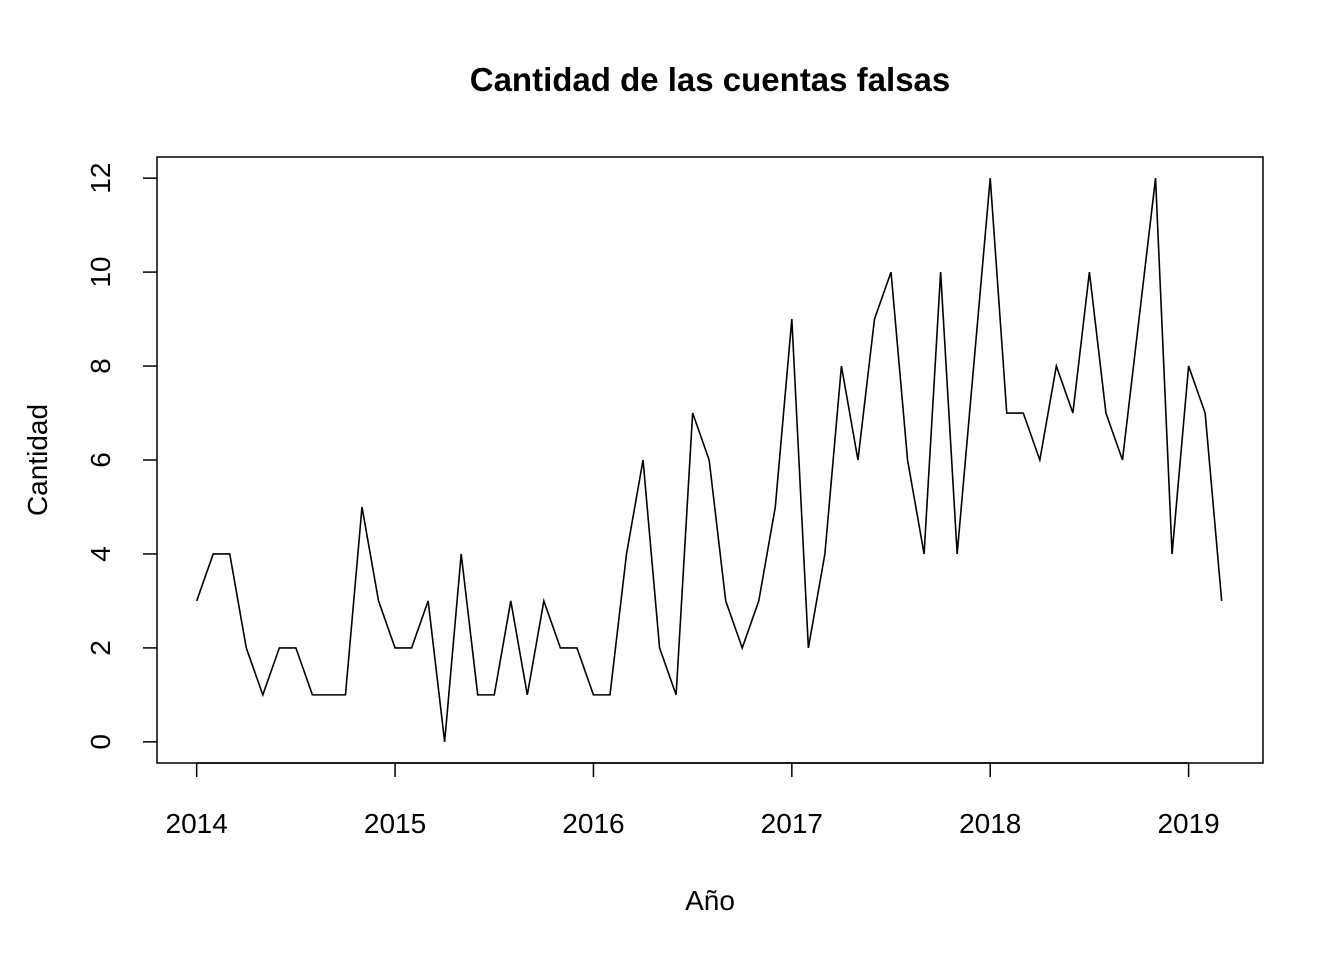 This screenshot has height=960, width=1344. Describe the element at coordinates (100, 178) in the screenshot. I see `y-tick-label: 12` at that location.